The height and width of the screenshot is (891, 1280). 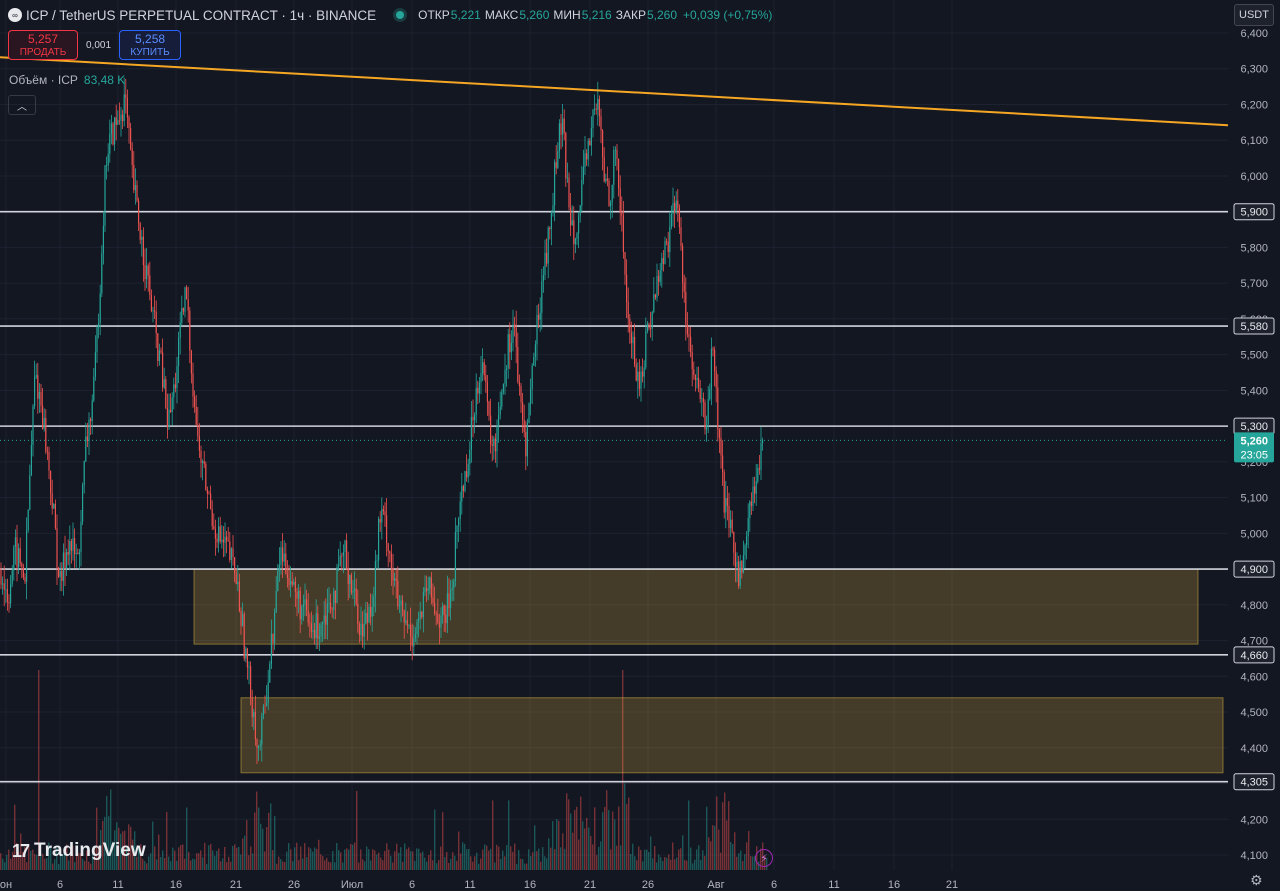 What do you see at coordinates (15, 15) in the screenshot?
I see `icp-logo-icon: ∞` at bounding box center [15, 15].